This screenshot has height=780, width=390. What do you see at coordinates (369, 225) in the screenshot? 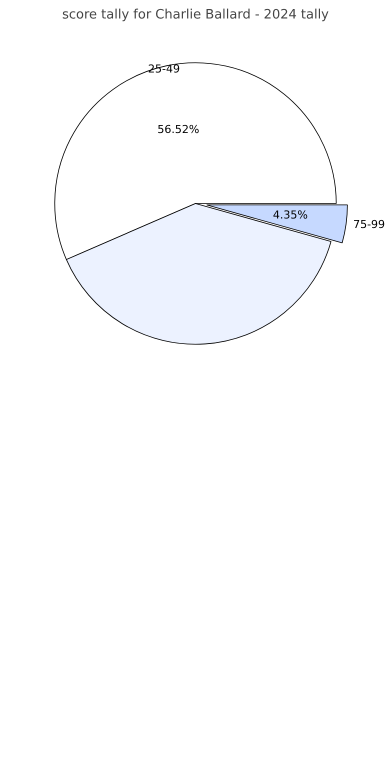
I see `slice-label: 75-99` at bounding box center [369, 225].